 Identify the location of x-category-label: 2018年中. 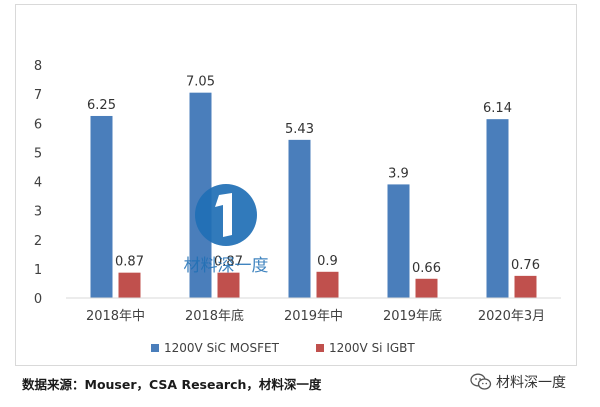
(115, 316).